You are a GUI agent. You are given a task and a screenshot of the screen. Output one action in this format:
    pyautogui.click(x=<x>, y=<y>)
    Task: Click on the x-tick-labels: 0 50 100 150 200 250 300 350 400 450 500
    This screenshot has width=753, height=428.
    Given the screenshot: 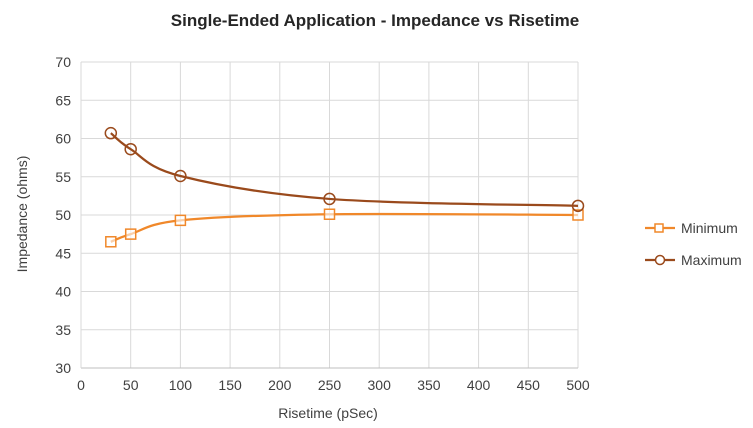 What is the action you would take?
    pyautogui.click(x=333, y=385)
    